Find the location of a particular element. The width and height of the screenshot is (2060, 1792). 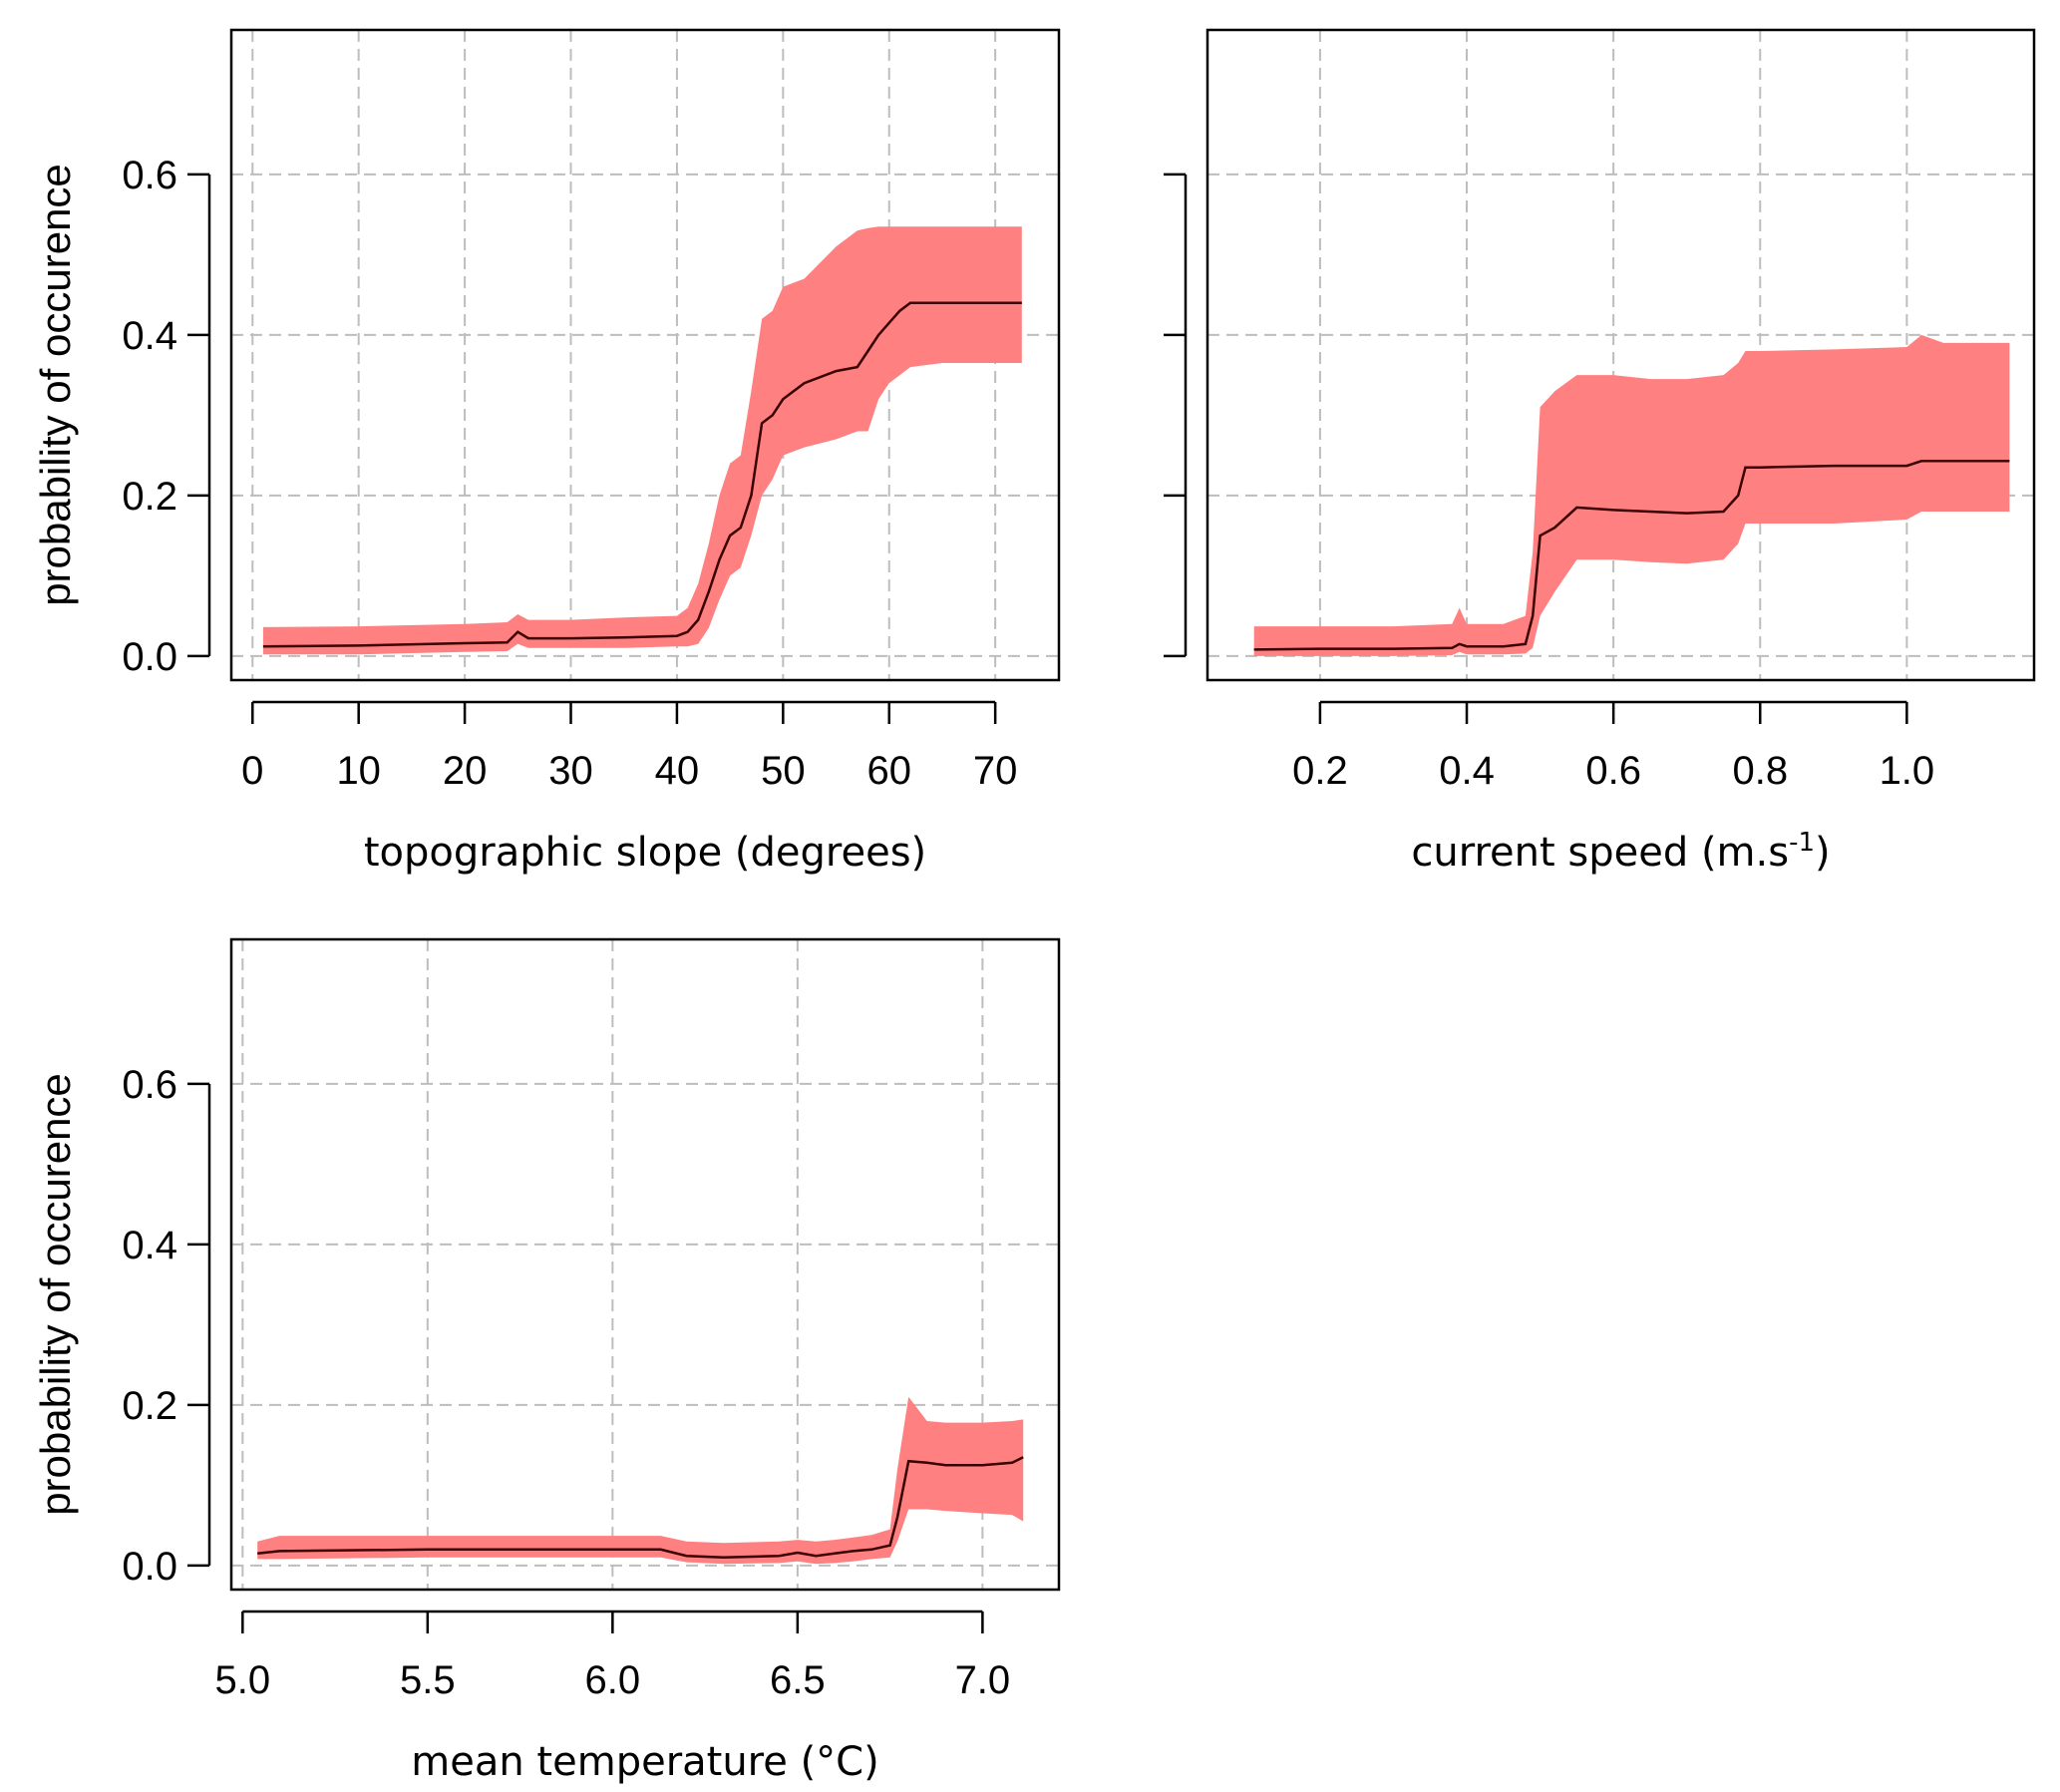

x-axis-label-main: current speed (m.s is located at coordinates (1600, 853).